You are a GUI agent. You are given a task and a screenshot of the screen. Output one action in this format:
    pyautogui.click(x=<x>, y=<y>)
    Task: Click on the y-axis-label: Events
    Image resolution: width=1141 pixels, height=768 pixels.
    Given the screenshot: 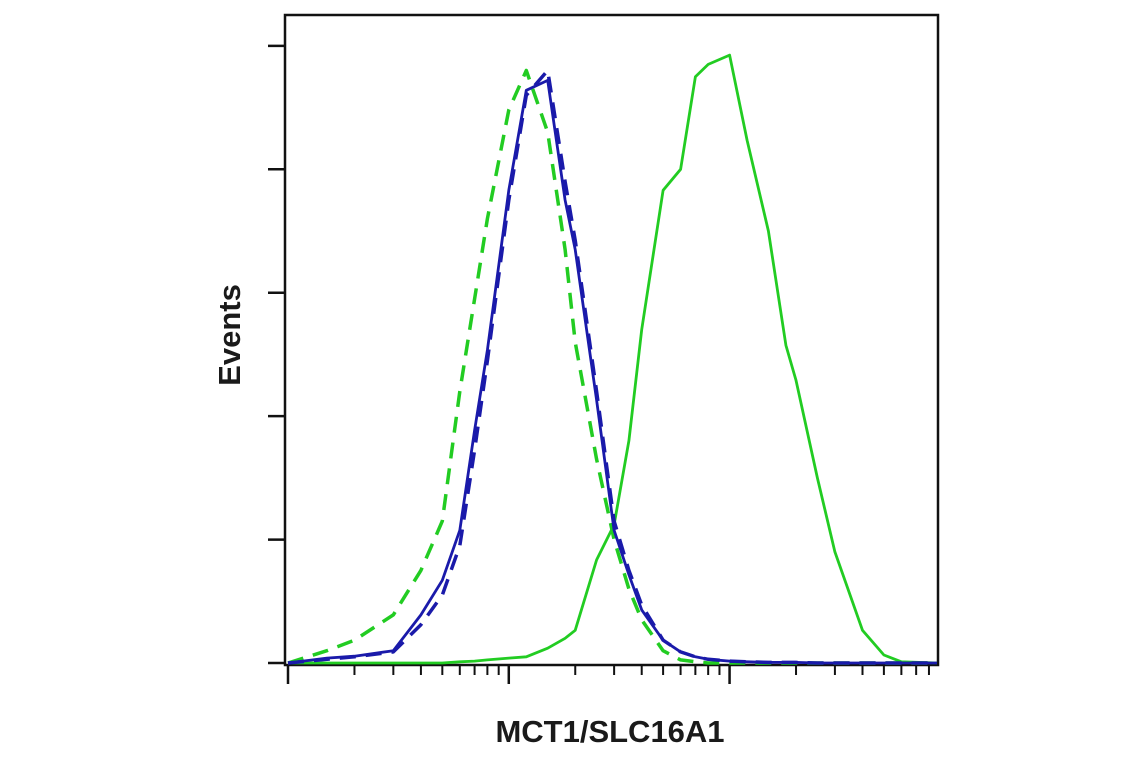 What is the action you would take?
    pyautogui.click(x=229, y=335)
    